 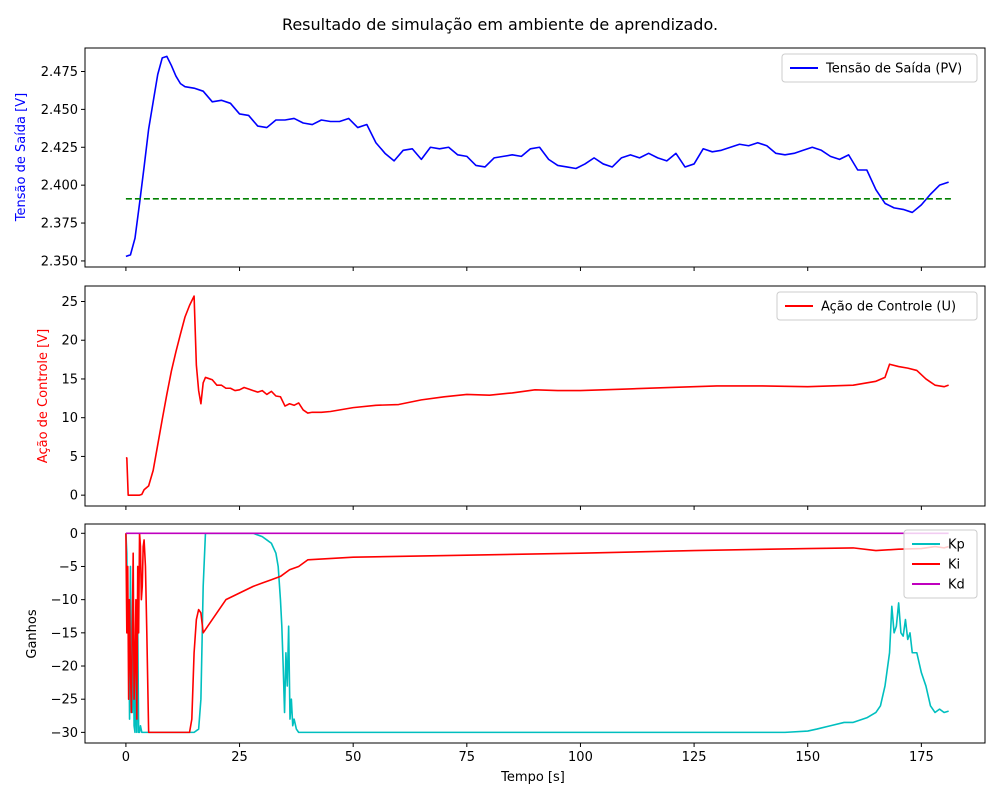 What do you see at coordinates (59, 186) in the screenshot?
I see `voltage-y-tick-label: 2.400` at bounding box center [59, 186].